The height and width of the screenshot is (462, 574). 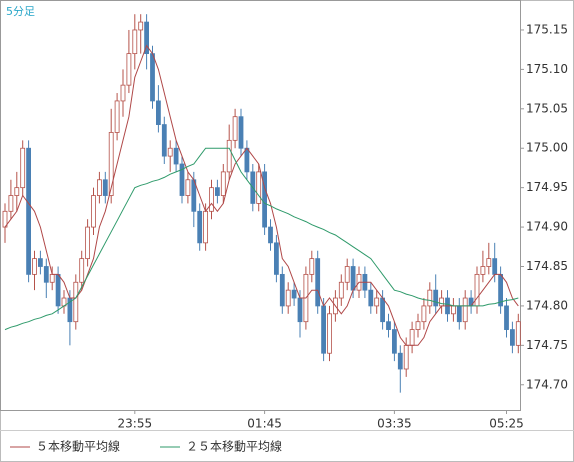 What do you see at coordinates (78, 446) in the screenshot?
I see `legend-label: ５本移動平均線` at bounding box center [78, 446].